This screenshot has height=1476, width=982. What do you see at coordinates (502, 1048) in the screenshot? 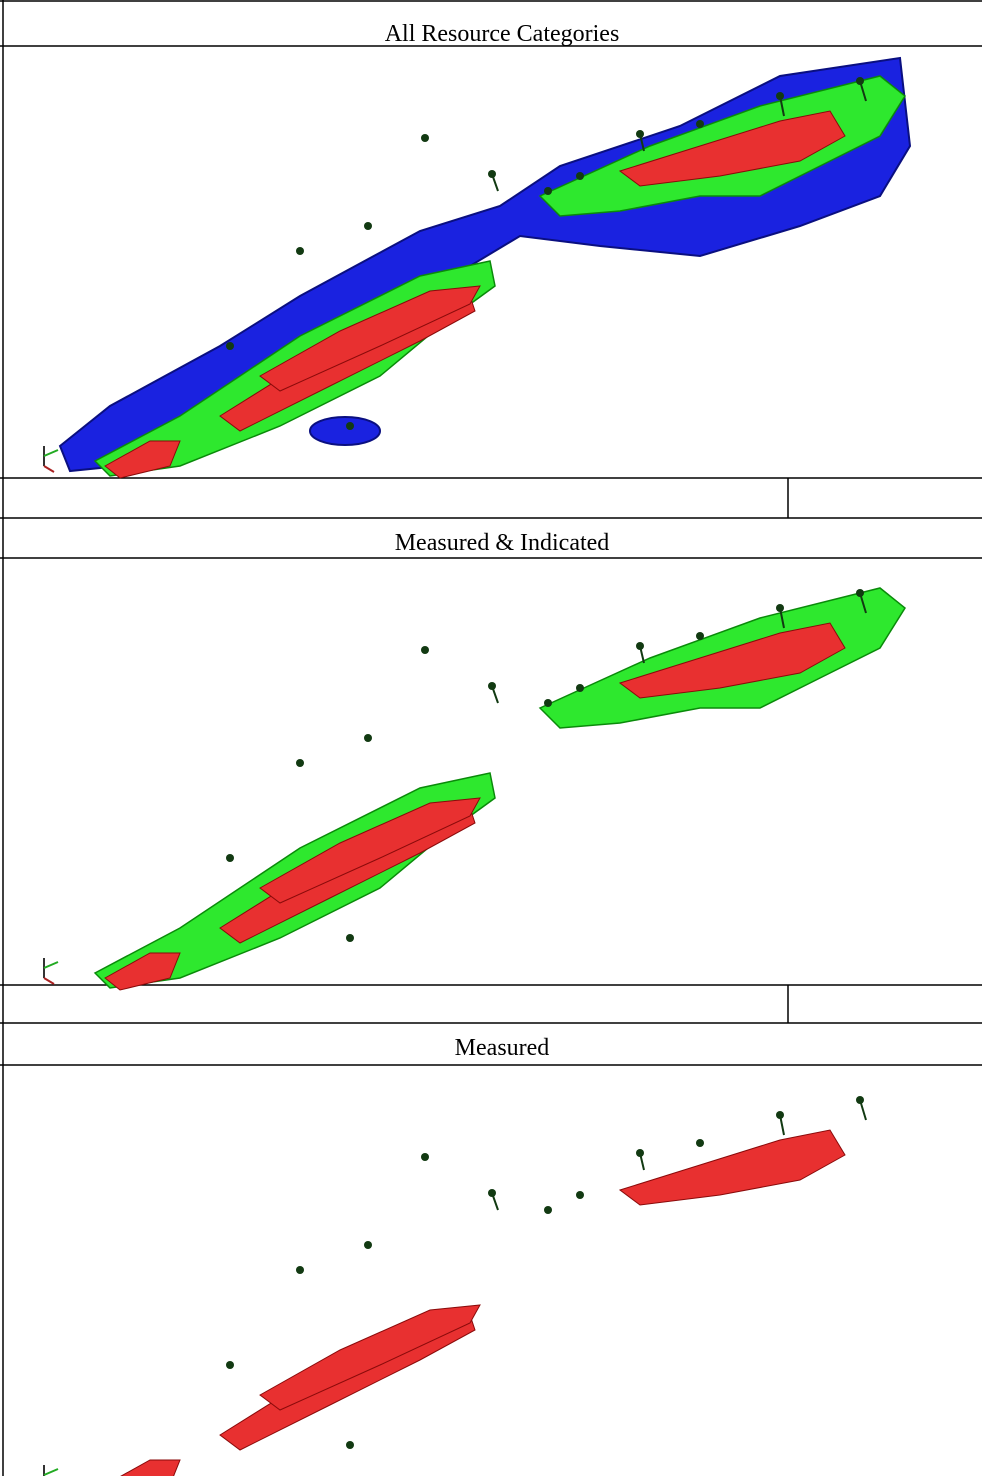
I see `section-title: Measured` at bounding box center [502, 1048].